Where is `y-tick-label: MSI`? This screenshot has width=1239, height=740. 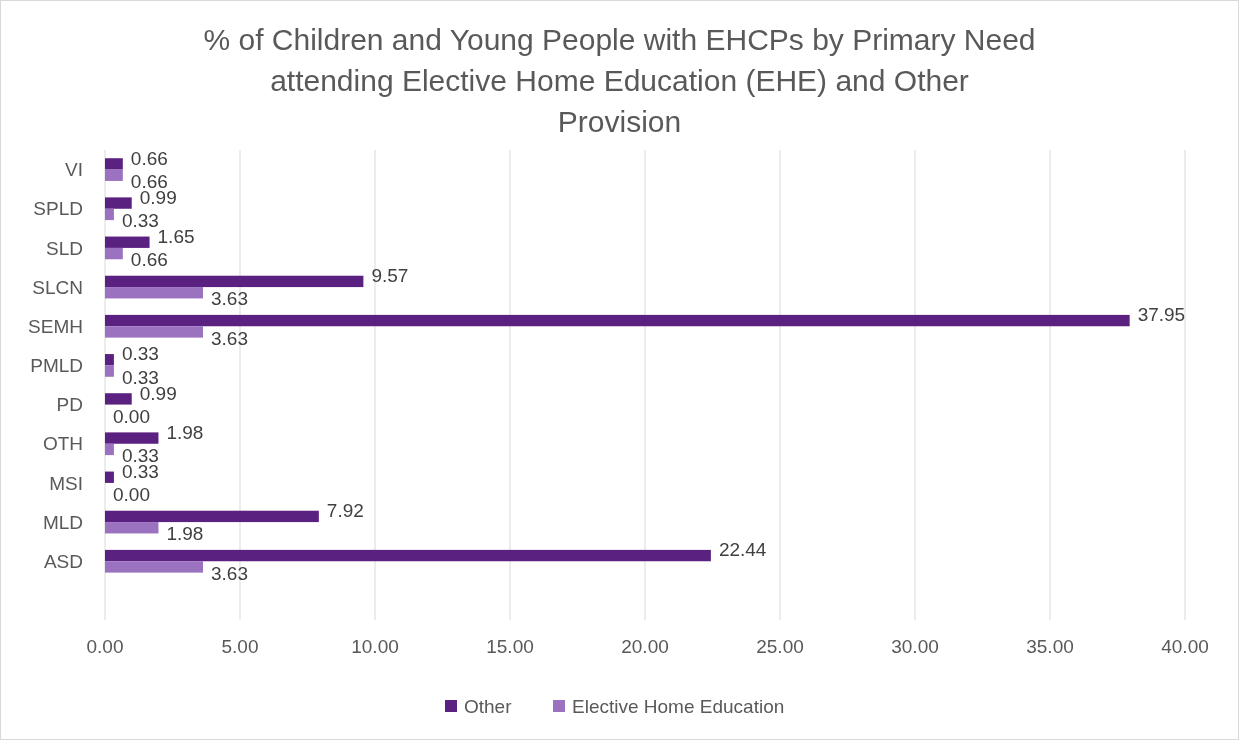 y-tick-label: MSI is located at coordinates (66, 483).